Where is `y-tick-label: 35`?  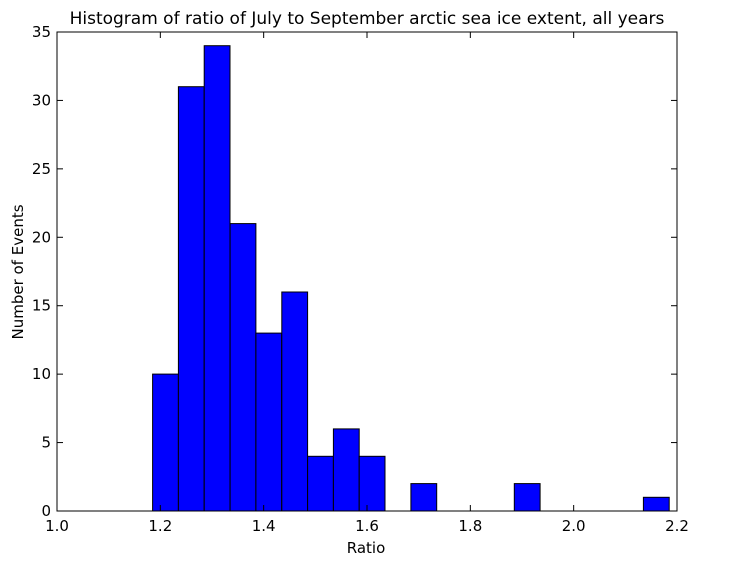
y-tick-label: 35 is located at coordinates (41, 32).